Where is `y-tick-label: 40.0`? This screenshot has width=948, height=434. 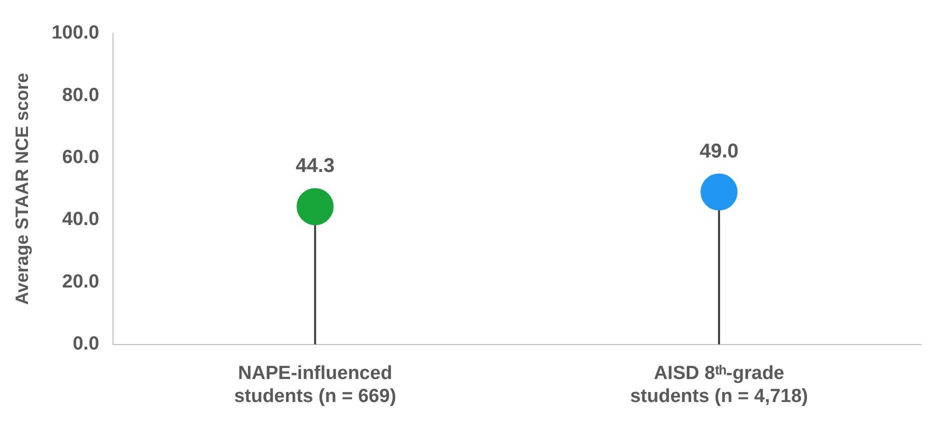 y-tick-label: 40.0 is located at coordinates (81, 219).